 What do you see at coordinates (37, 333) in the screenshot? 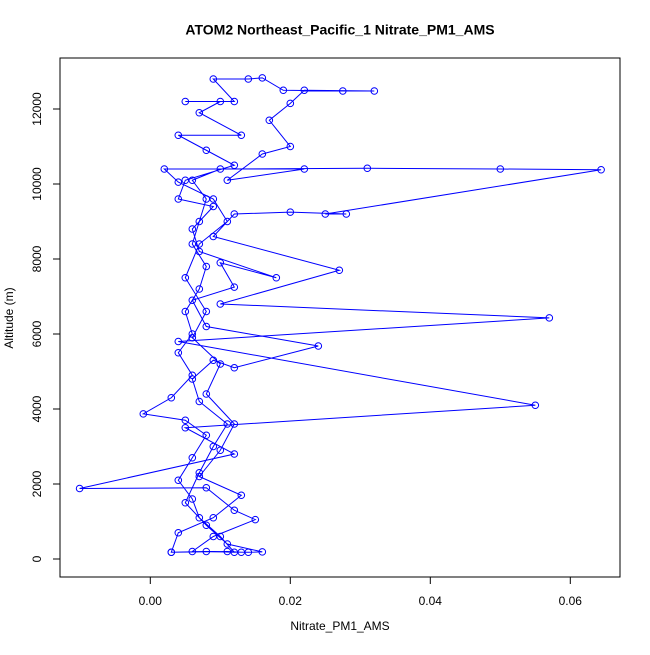
I see `y-tick-label: 6000` at bounding box center [37, 333].